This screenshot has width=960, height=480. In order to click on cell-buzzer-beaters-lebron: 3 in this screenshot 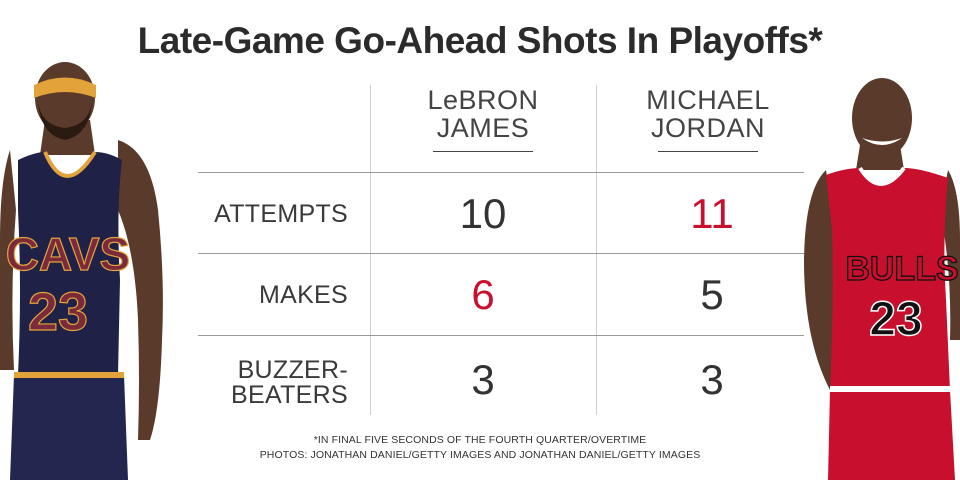, I will do `click(483, 379)`.